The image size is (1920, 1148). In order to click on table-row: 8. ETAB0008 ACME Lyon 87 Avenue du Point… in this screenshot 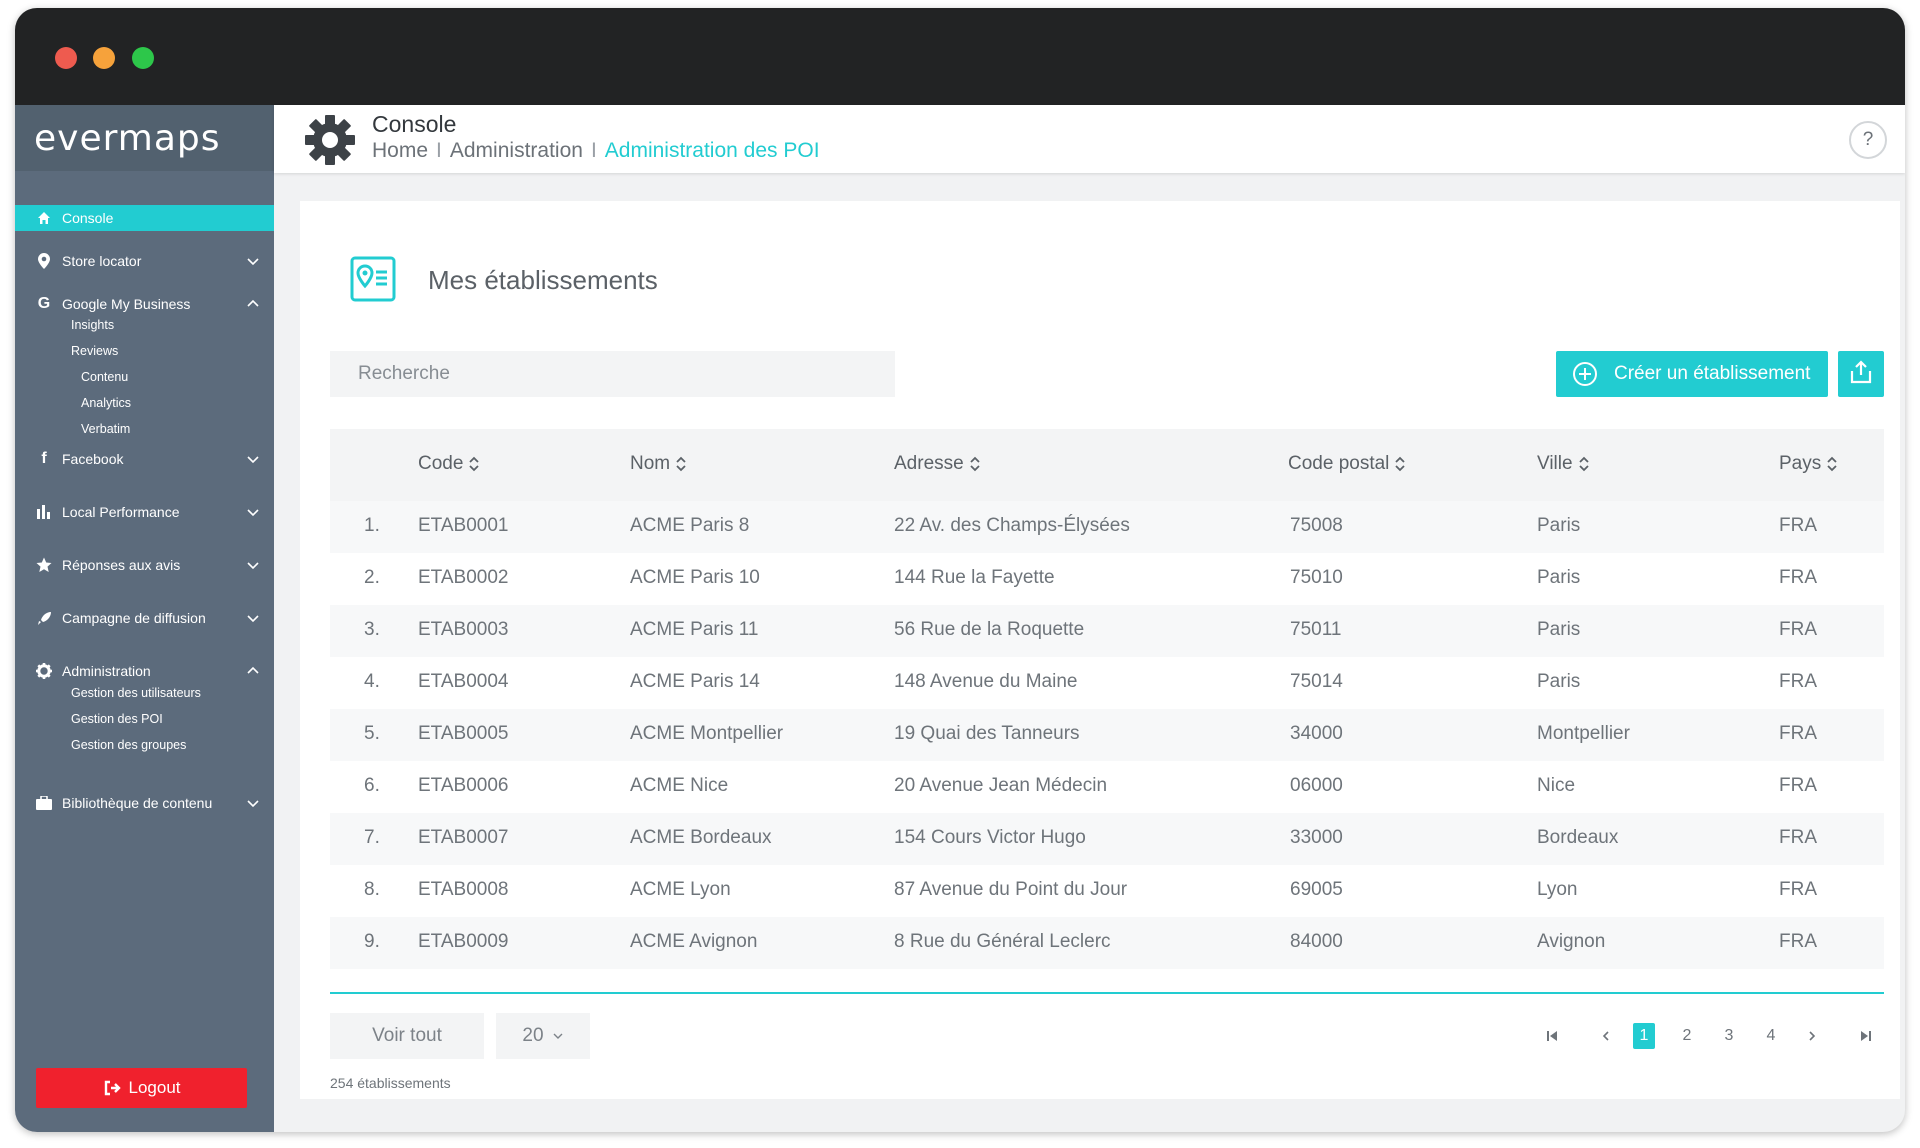, I will do `click(1107, 891)`.